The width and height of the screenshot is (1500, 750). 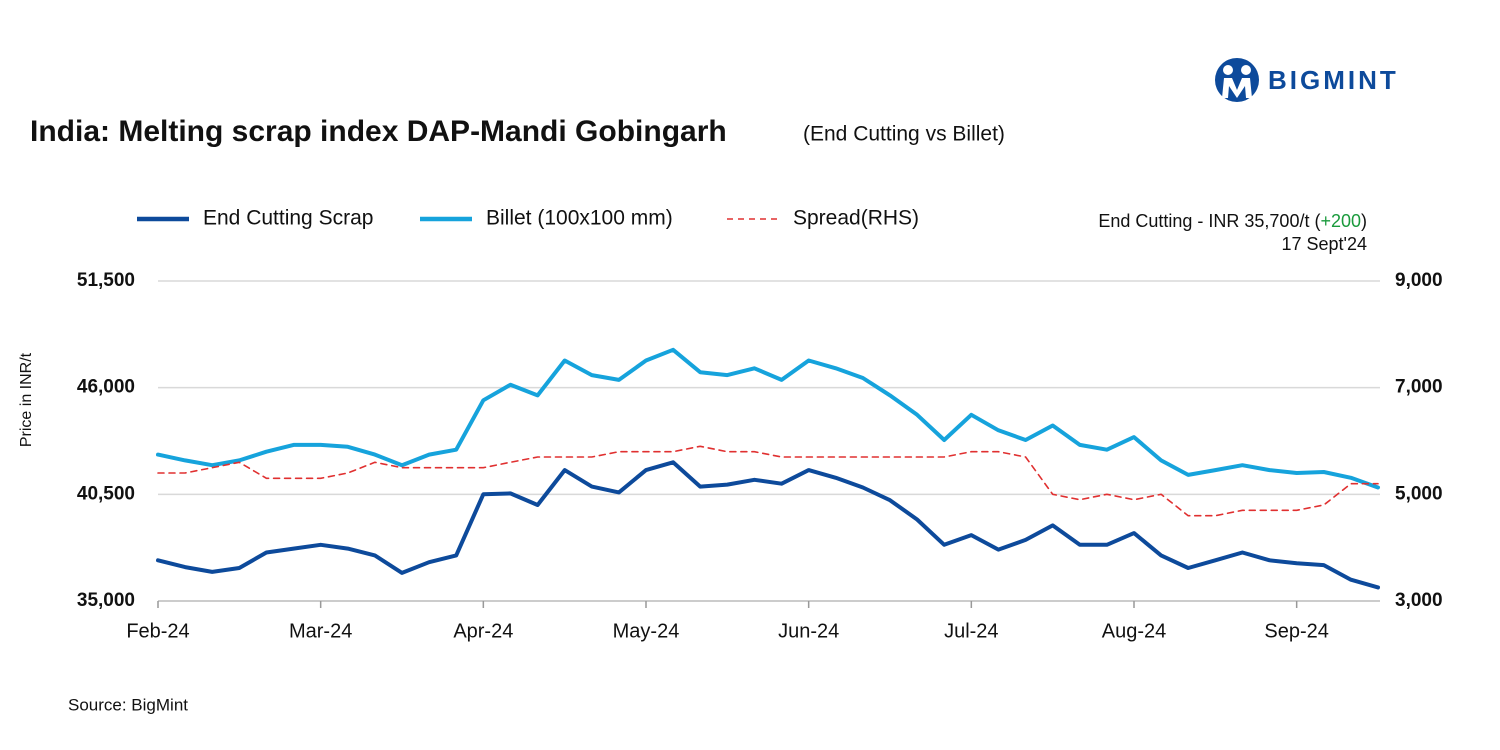 What do you see at coordinates (106, 600) in the screenshot?
I see `y-tick-label: 35,000` at bounding box center [106, 600].